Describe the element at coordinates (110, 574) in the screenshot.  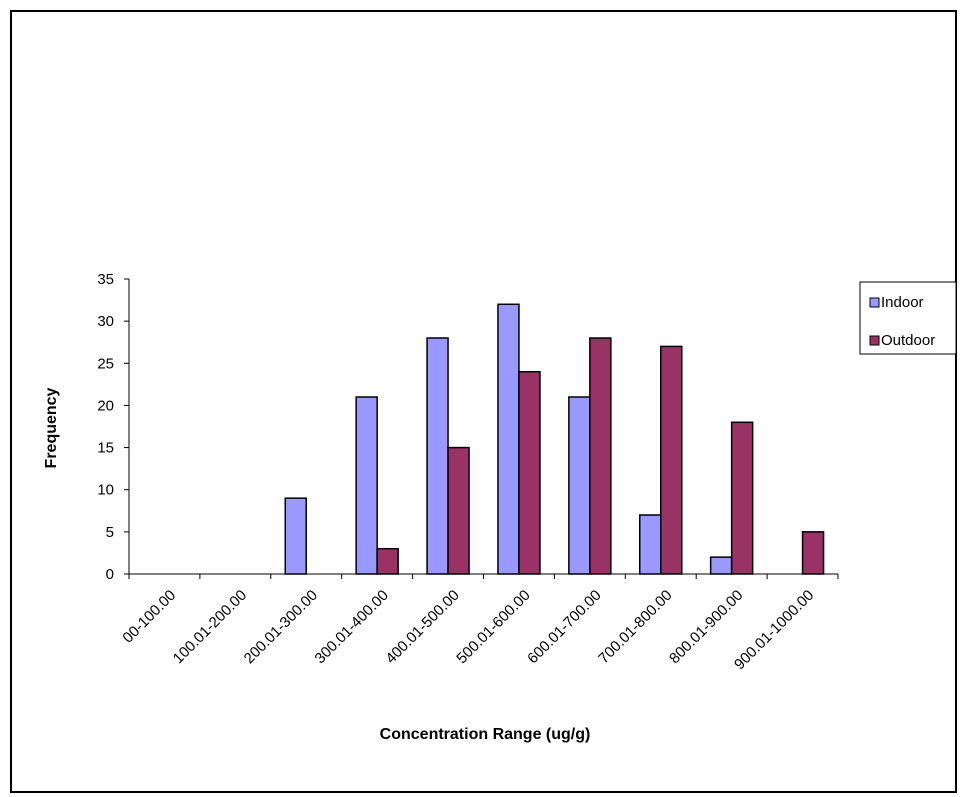
I see `y-tick-label: 0` at that location.